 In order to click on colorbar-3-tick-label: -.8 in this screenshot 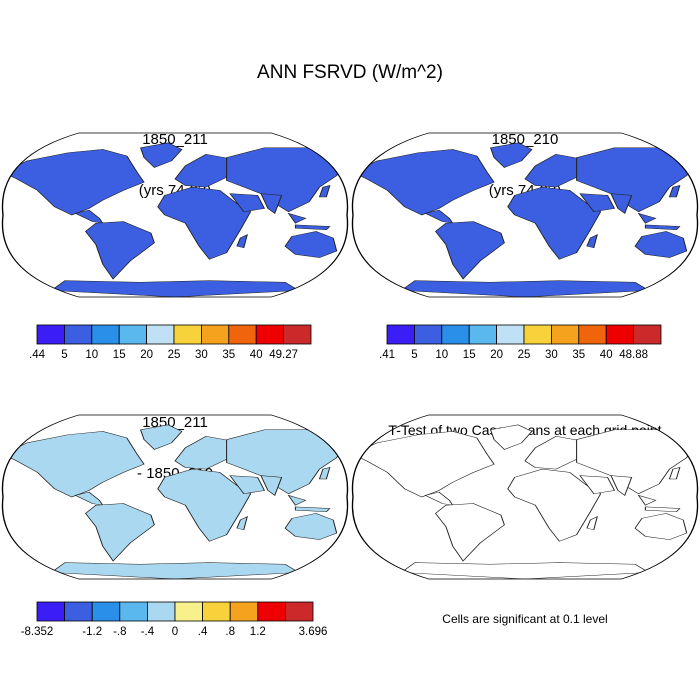, I will do `click(119, 632)`.